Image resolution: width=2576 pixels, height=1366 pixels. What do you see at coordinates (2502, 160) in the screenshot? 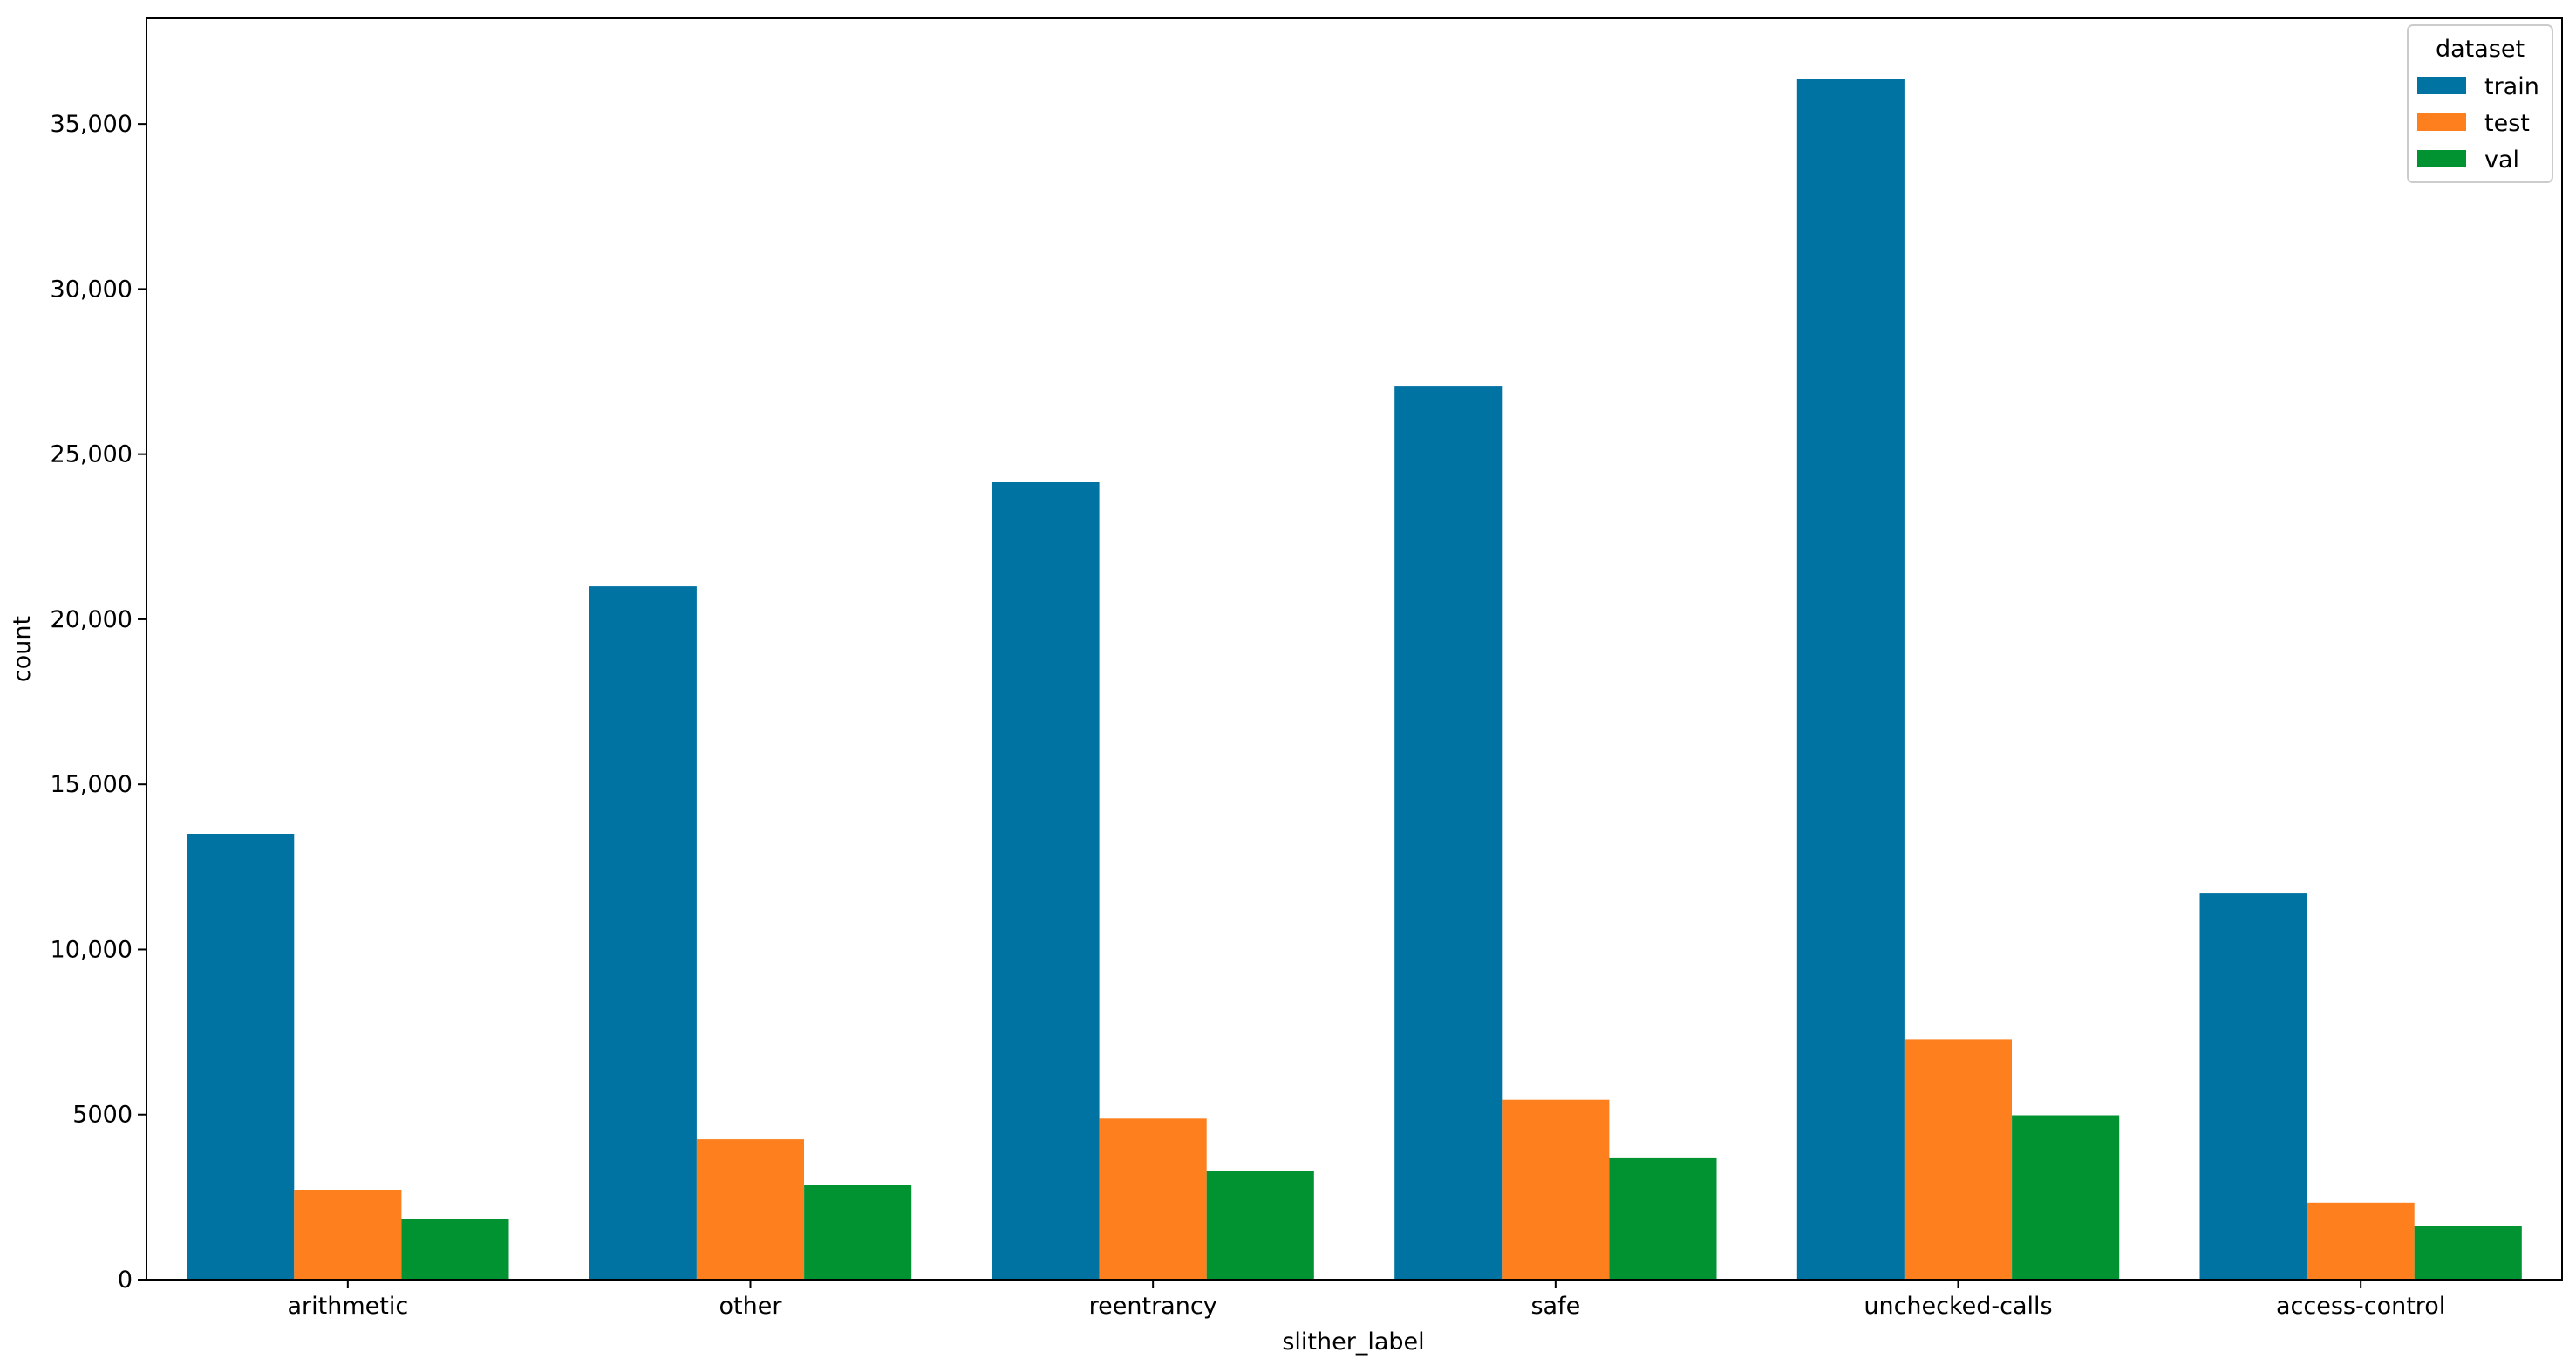
I see `legend-label-val: val` at bounding box center [2502, 160].